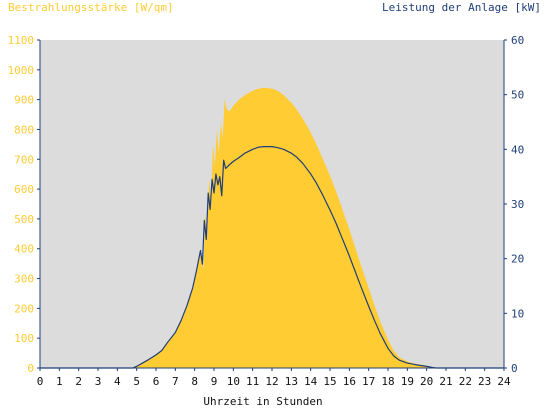 The height and width of the screenshot is (408, 544). I want to click on left-tick-label: 1000, so click(21, 70).